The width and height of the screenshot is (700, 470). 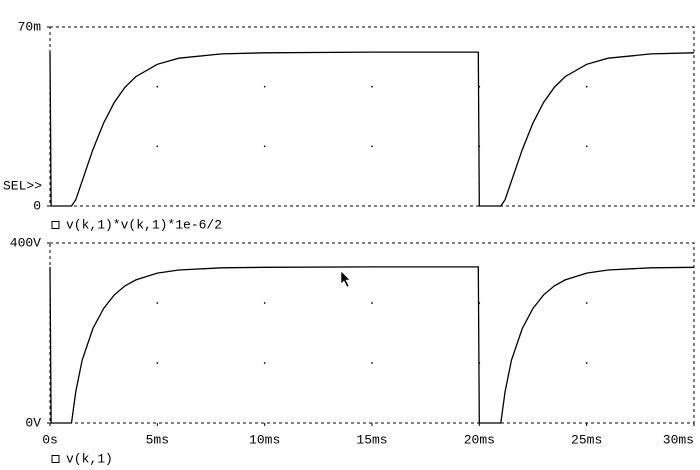 What do you see at coordinates (89, 458) in the screenshot?
I see `legend-label: v(k,1)` at bounding box center [89, 458].